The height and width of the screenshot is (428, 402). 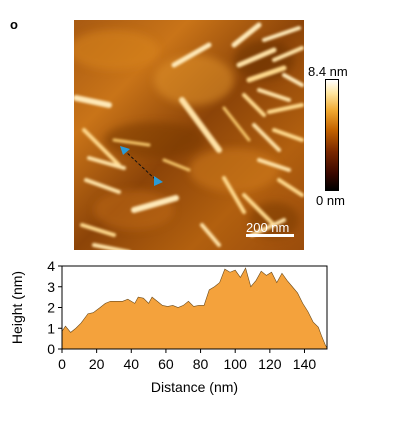 I want to click on x-tick-label: 120, so click(x=270, y=364).